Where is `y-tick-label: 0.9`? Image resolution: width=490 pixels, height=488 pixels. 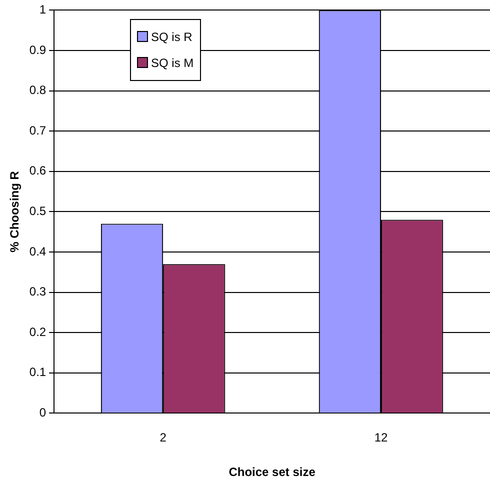 y-tick-label: 0.9 is located at coordinates (37, 49).